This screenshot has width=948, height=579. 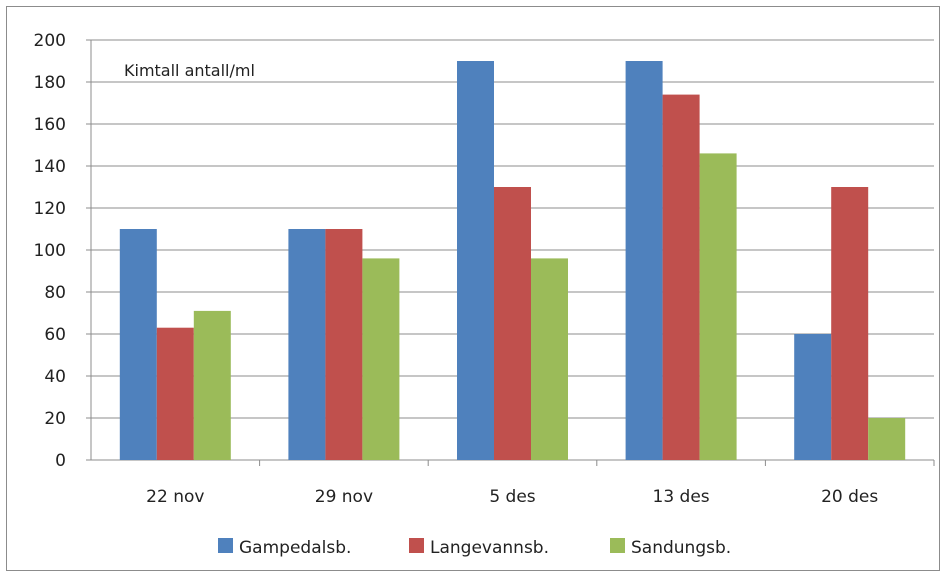 I want to click on bar-gampedalsb-5-des, so click(x=475, y=260).